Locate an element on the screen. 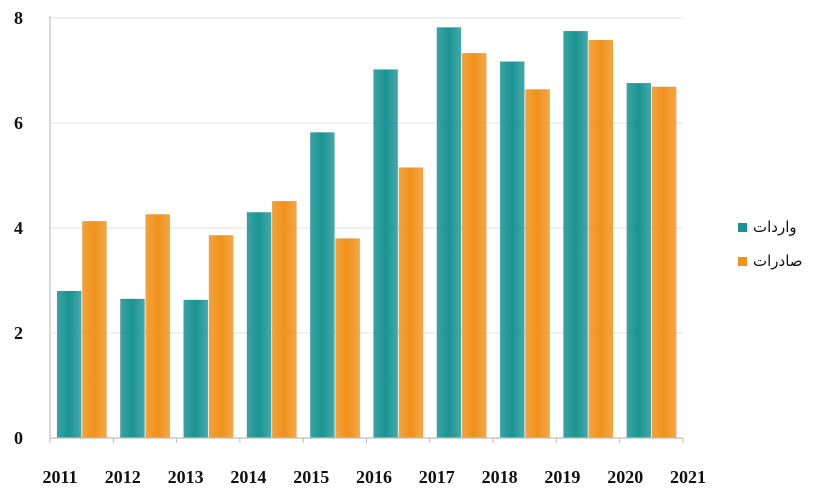  y-tick-label: 6 is located at coordinates (18, 123).